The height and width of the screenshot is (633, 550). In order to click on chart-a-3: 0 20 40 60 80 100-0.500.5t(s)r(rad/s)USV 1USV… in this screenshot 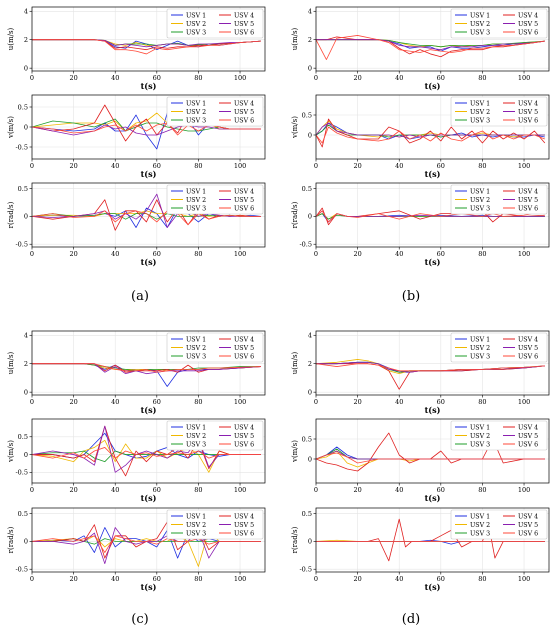, I will do `click(136, 224)`.